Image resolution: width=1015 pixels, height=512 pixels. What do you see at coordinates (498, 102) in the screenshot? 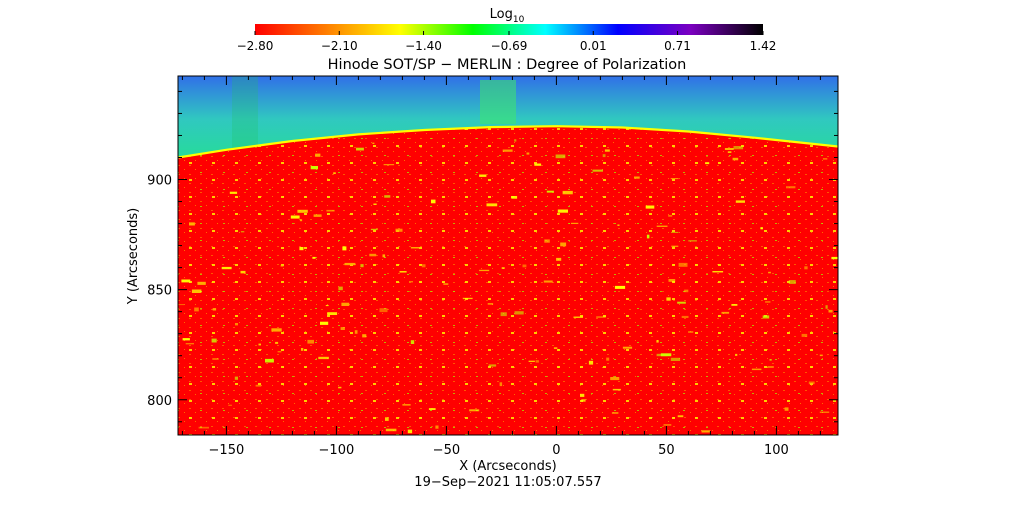
I see `sky-notch-artifact` at bounding box center [498, 102].